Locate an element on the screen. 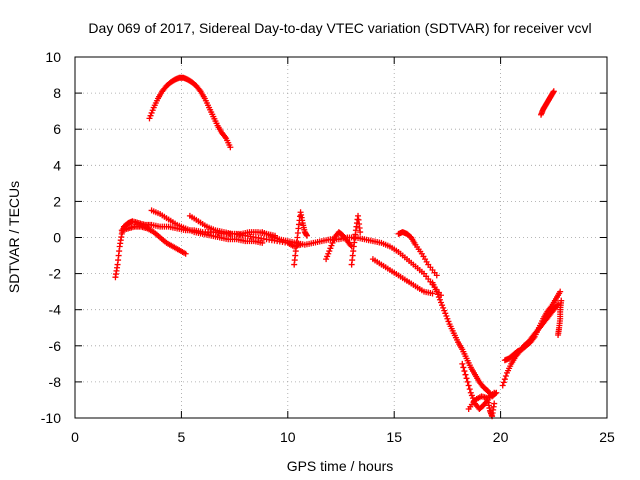 Image resolution: width=640 pixels, height=480 pixels. series-arc-f is located at coordinates (300, 238).